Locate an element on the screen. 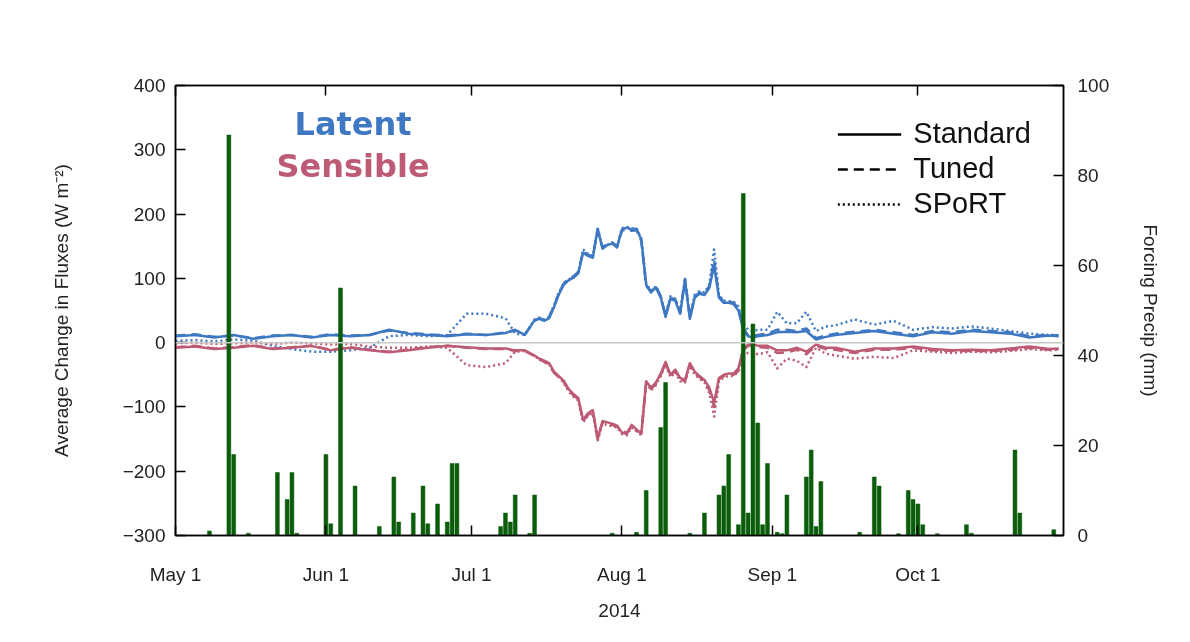 The width and height of the screenshot is (1190, 642). y-tick-label: −200 is located at coordinates (144, 471).